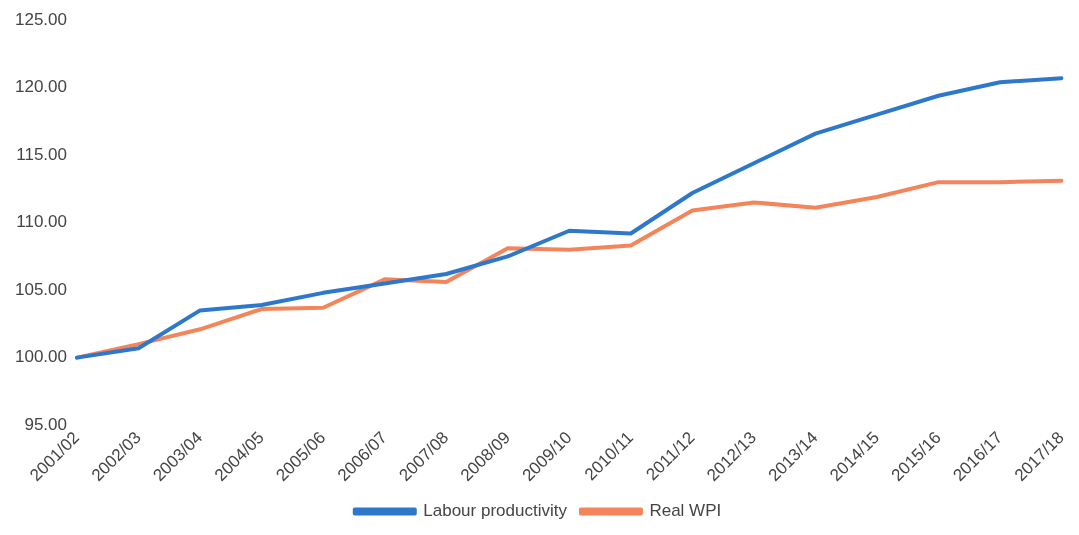  What do you see at coordinates (495, 511) in the screenshot?
I see `legend-label: Labour productivity` at bounding box center [495, 511].